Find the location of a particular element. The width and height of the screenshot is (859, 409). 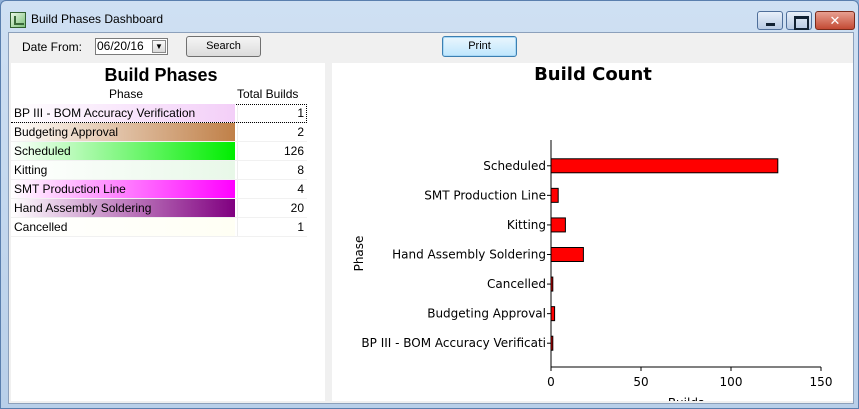

print-button: Print is located at coordinates (479, 46).